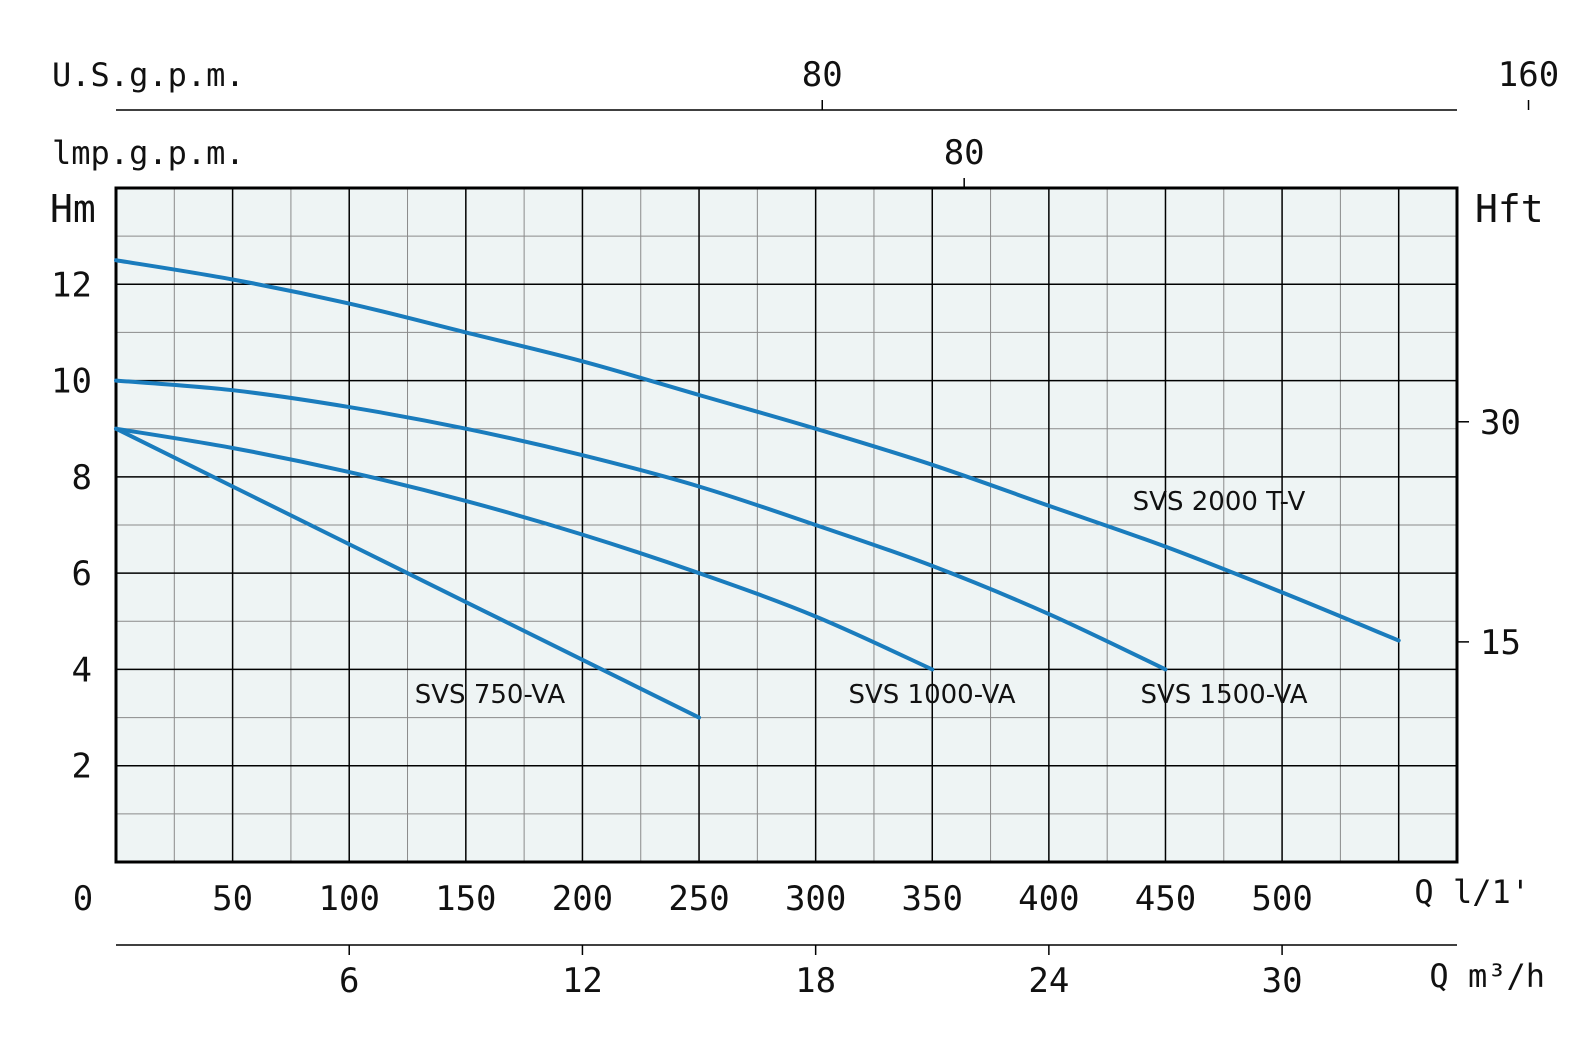  I want to click on m3h-tick-label: 24, so click(1048, 981).